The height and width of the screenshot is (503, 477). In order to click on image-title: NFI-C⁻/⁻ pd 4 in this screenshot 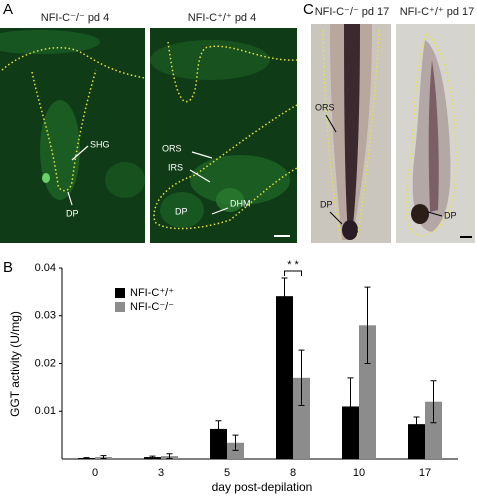, I will do `click(75, 18)`.